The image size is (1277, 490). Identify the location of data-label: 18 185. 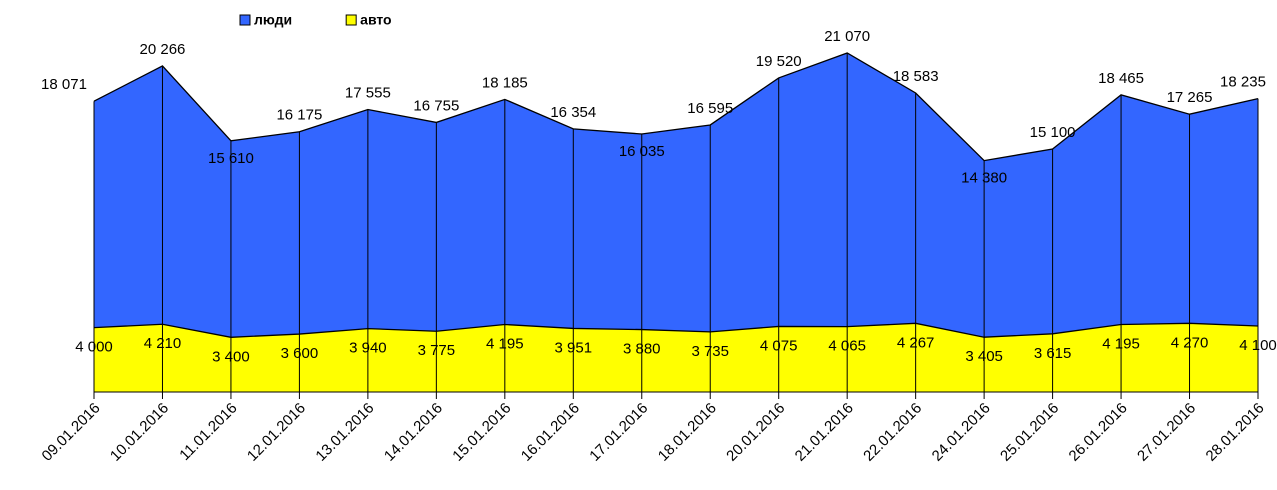
(505, 82).